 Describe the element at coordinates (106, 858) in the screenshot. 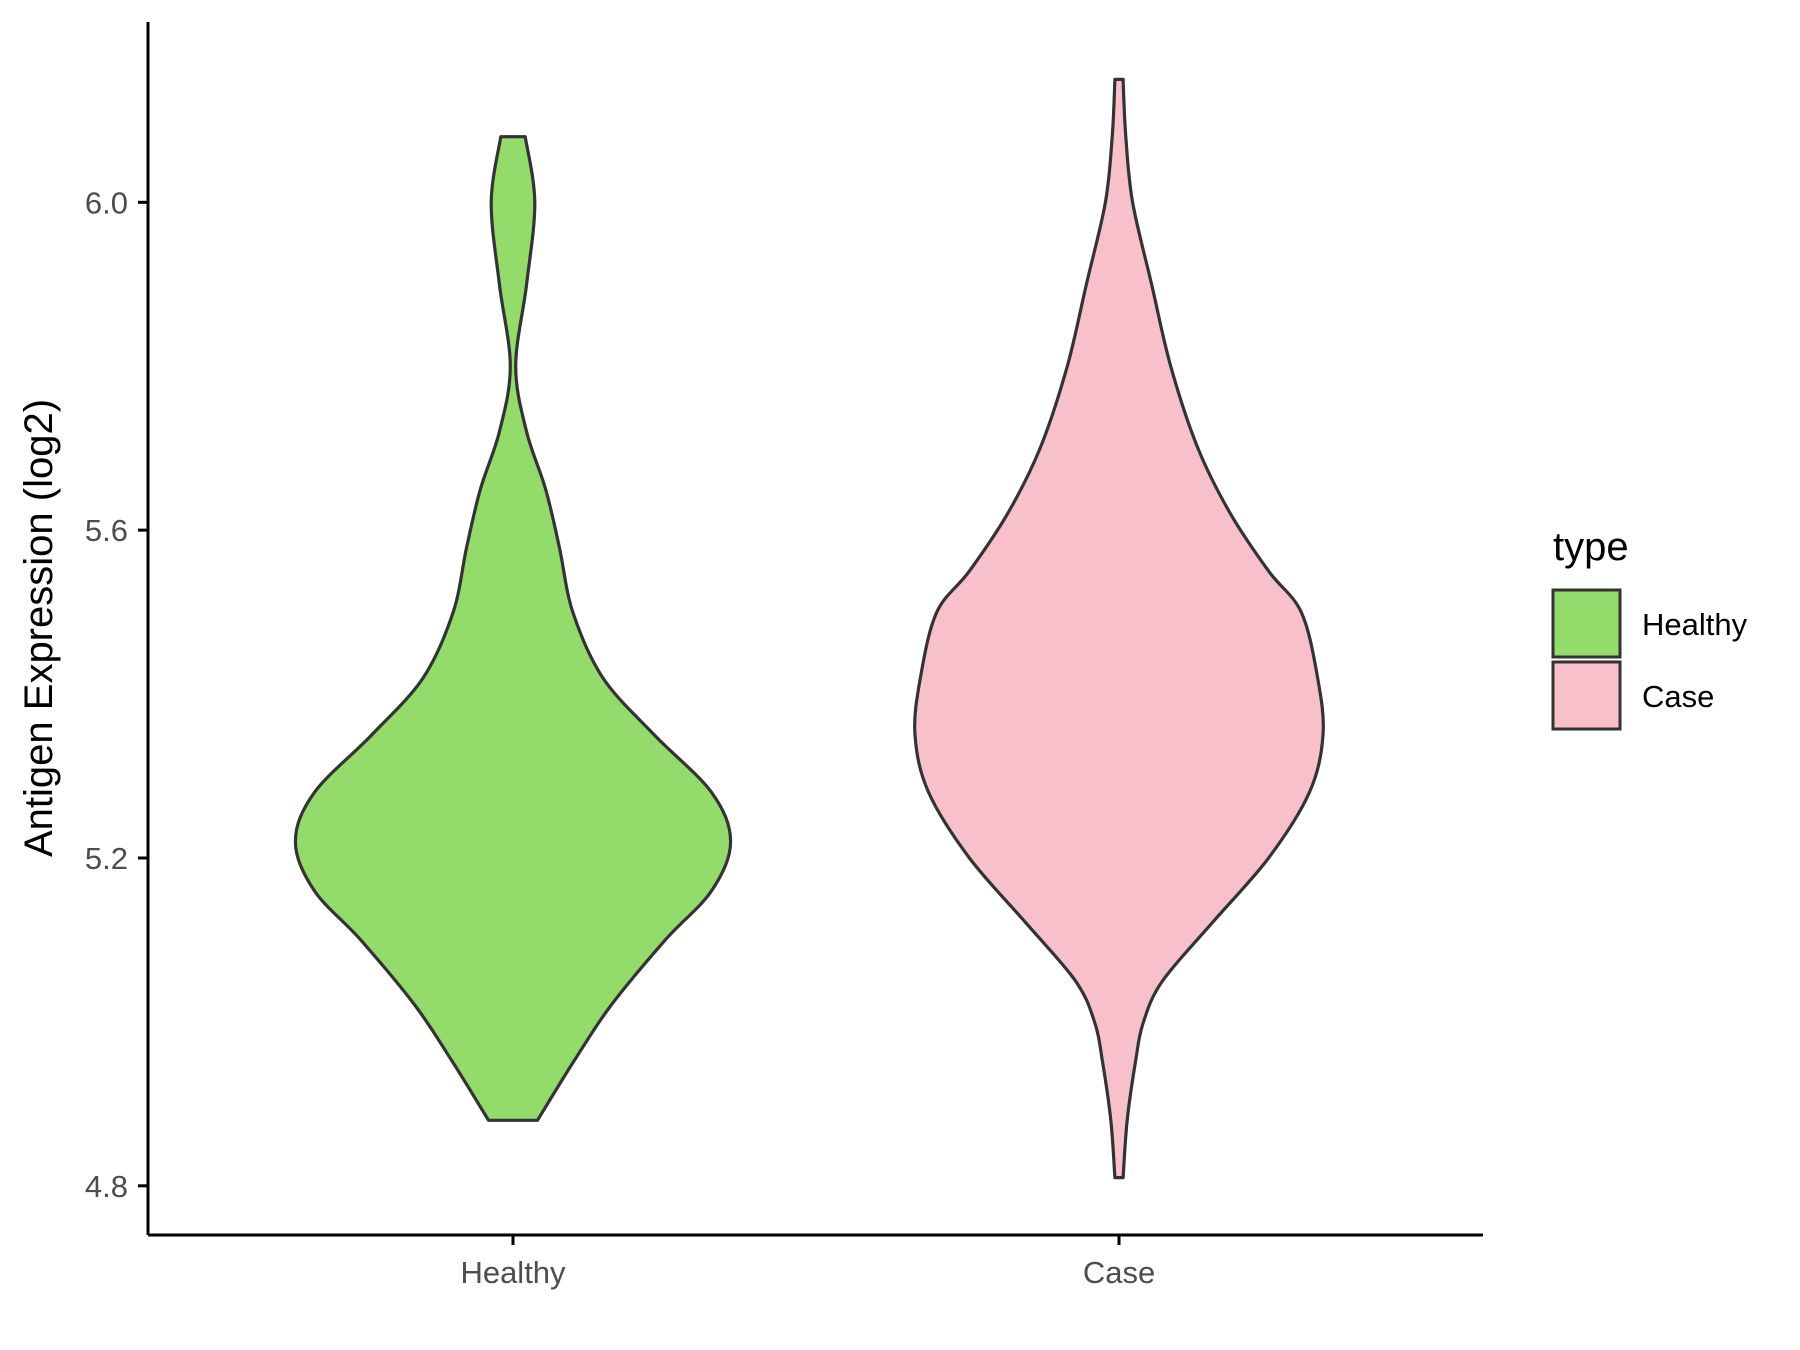

I see `y-tick-label: 5.2` at that location.